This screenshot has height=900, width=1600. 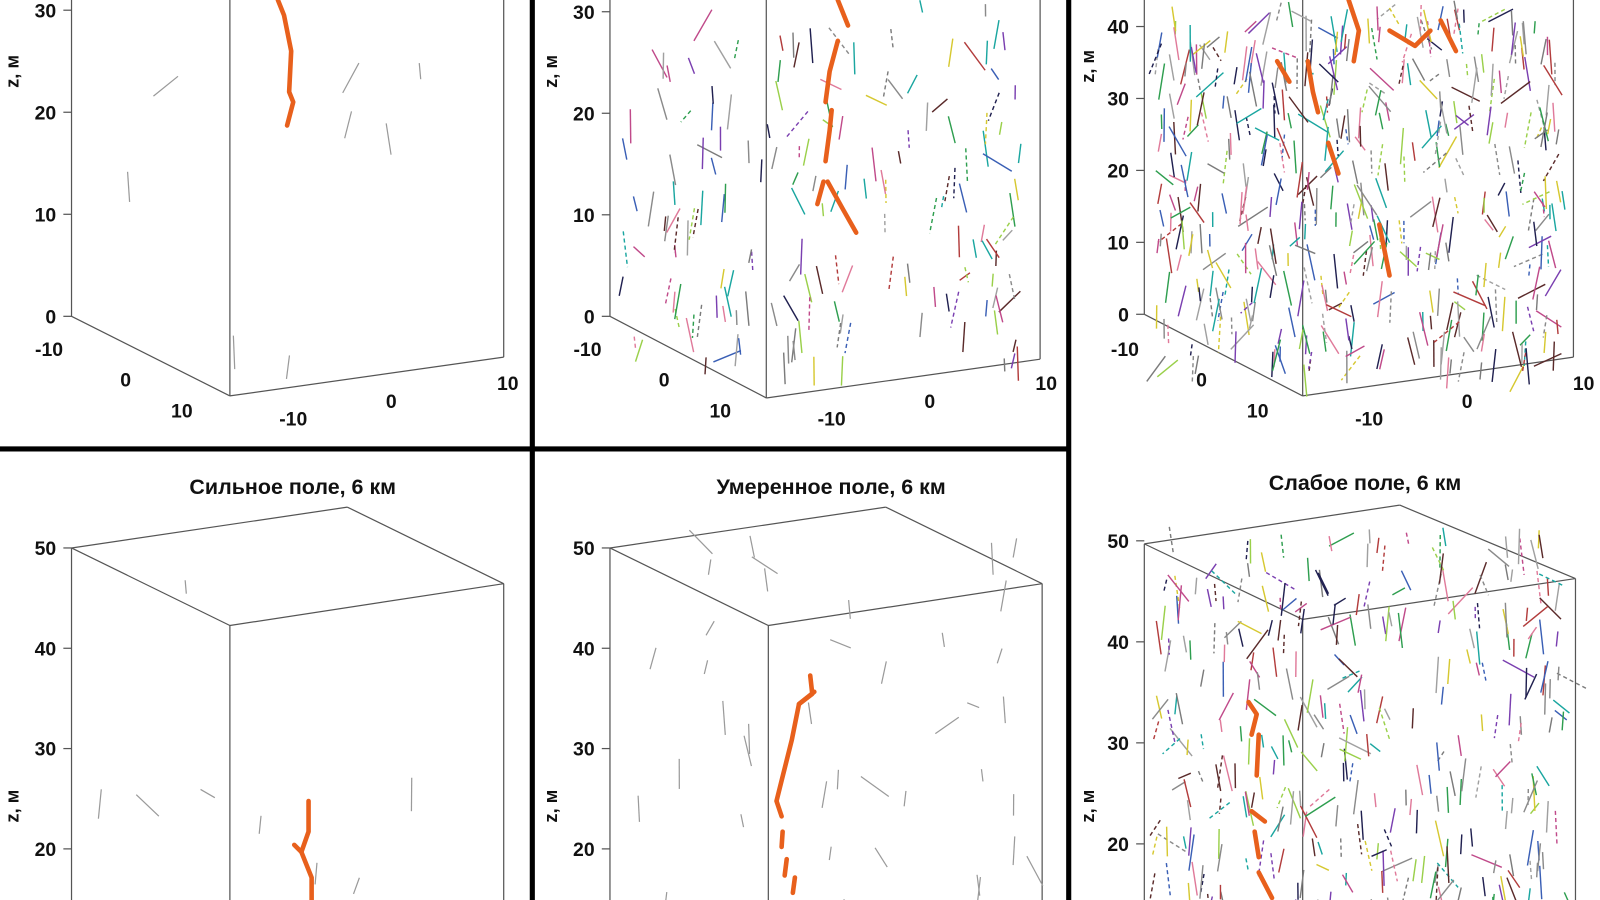 I want to click on front-tick-label: 0, so click(x=929, y=402).